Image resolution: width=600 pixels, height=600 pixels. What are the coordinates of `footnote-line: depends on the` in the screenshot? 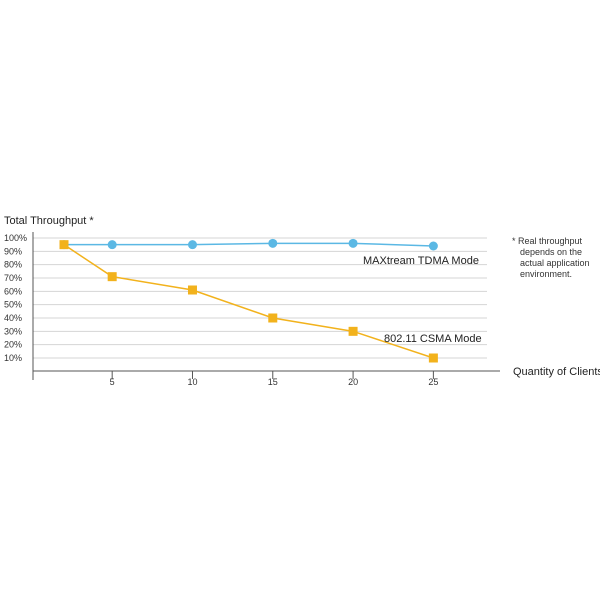 It's located at (551, 252).